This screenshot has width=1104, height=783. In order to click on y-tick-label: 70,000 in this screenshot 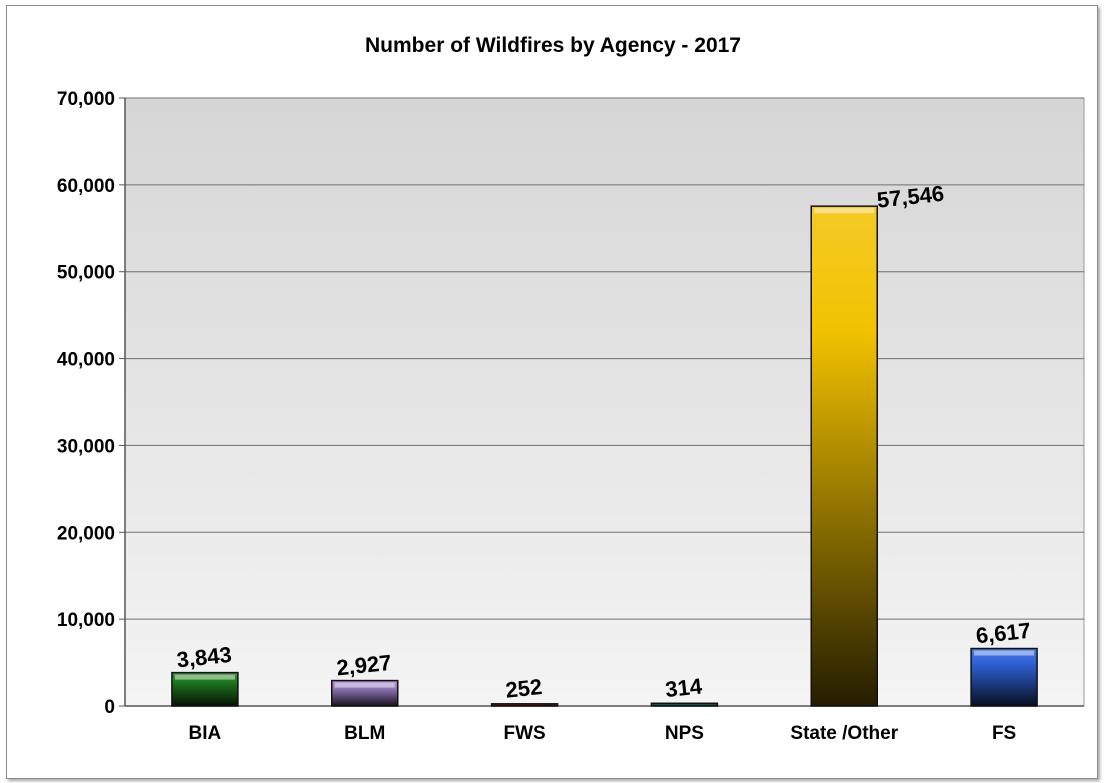, I will do `click(86, 99)`.